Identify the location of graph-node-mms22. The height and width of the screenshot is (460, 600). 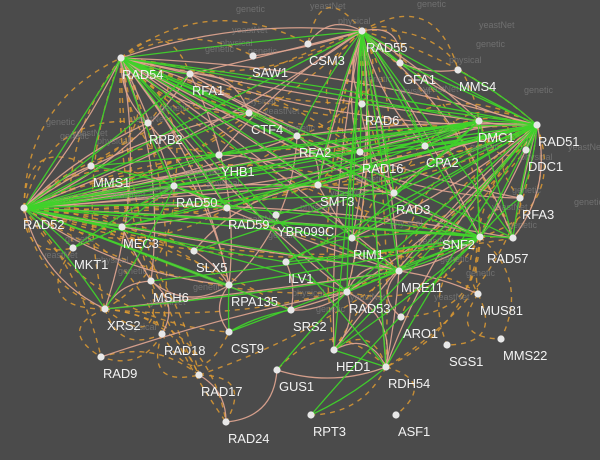
(501, 339).